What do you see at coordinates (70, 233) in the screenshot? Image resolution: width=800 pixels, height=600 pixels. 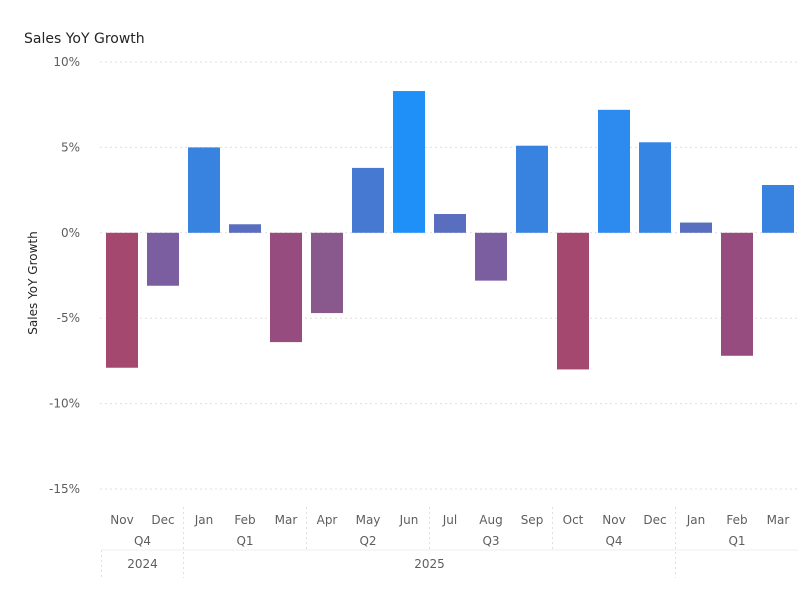 I see `y-tick-label: 0%` at bounding box center [70, 233].